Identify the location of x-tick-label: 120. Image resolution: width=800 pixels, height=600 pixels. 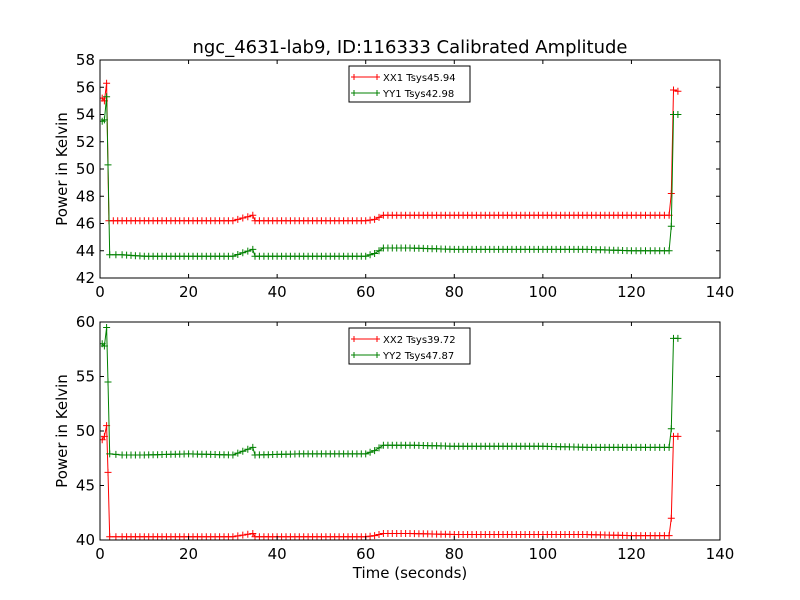
(631, 292).